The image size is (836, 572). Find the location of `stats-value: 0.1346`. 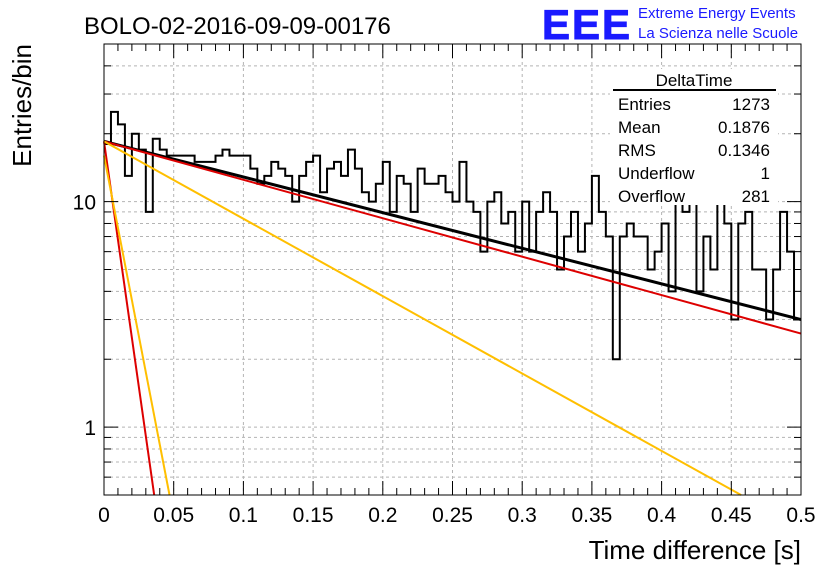

stats-value: 0.1346 is located at coordinates (744, 150).